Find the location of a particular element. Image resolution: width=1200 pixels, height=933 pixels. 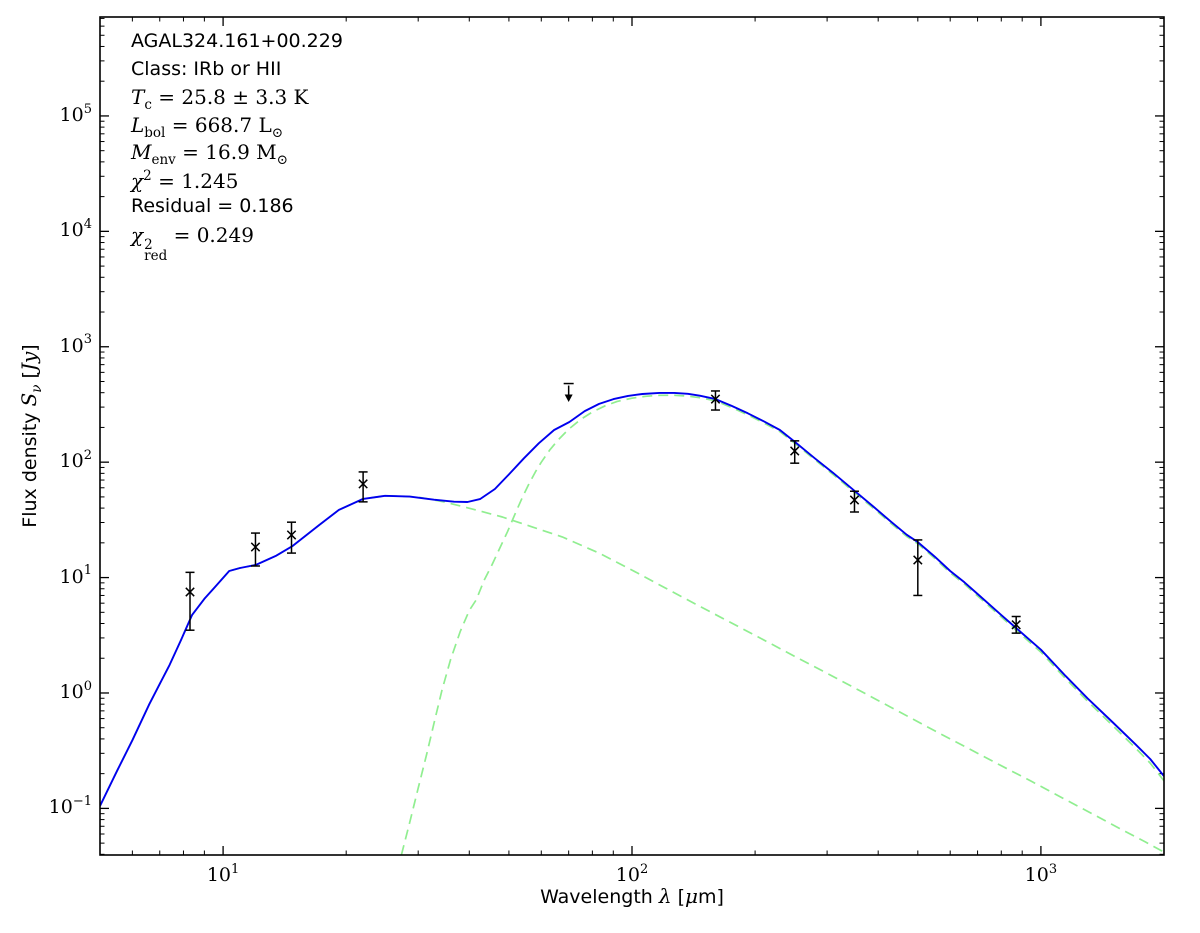

annotation-residual: Residual = 0.186 is located at coordinates (237, 209).